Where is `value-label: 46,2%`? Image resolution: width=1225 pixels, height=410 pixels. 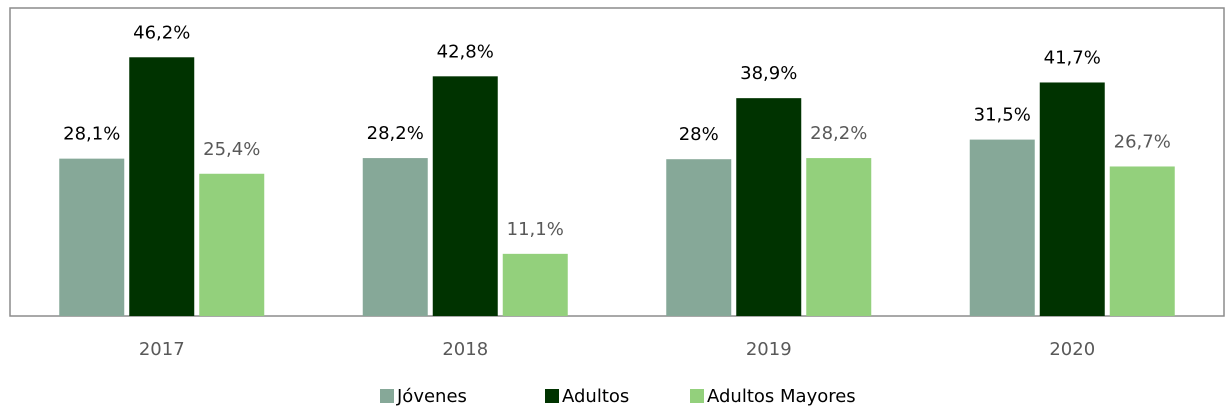 value-label: 46,2% is located at coordinates (161, 32).